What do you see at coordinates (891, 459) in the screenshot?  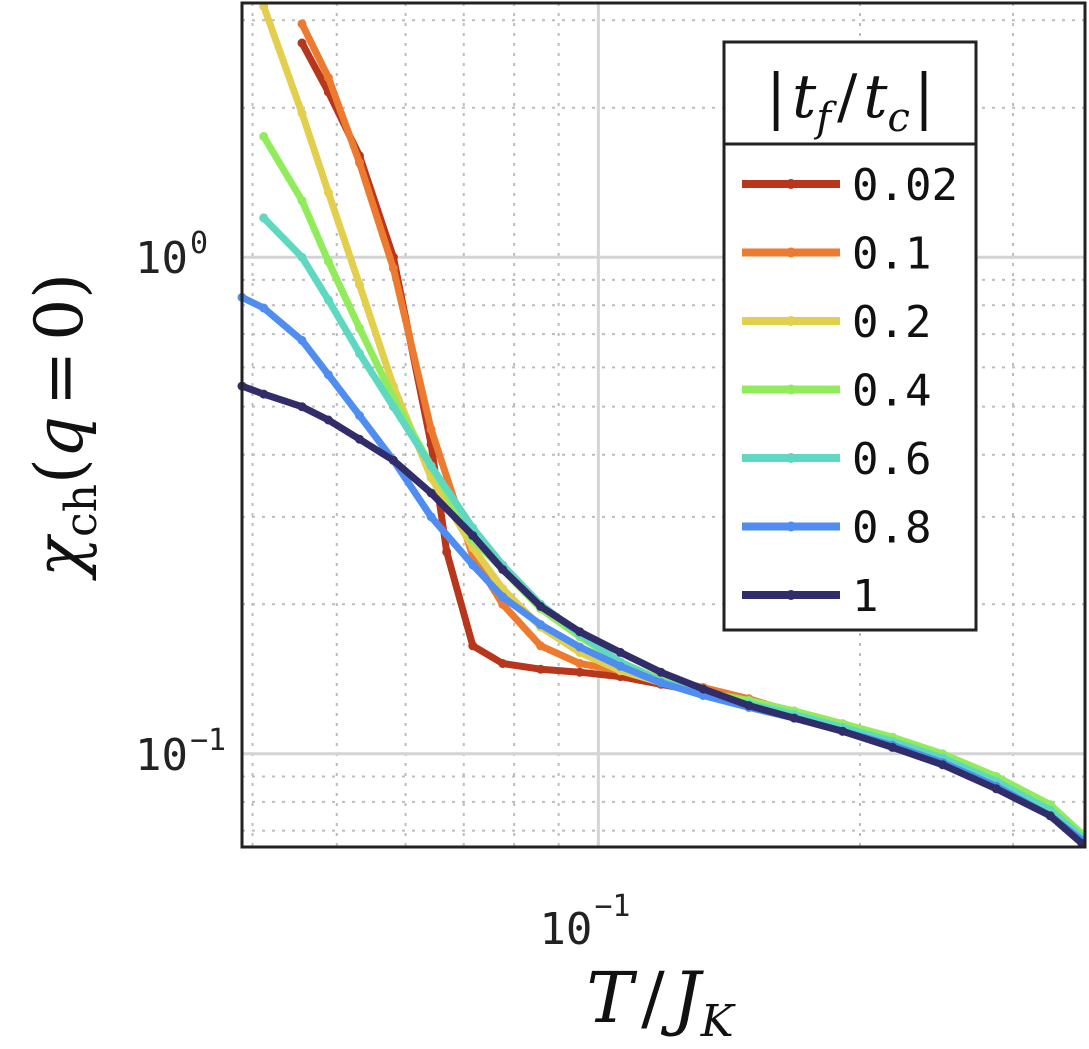 I see `legend-label: 0.6` at bounding box center [891, 459].